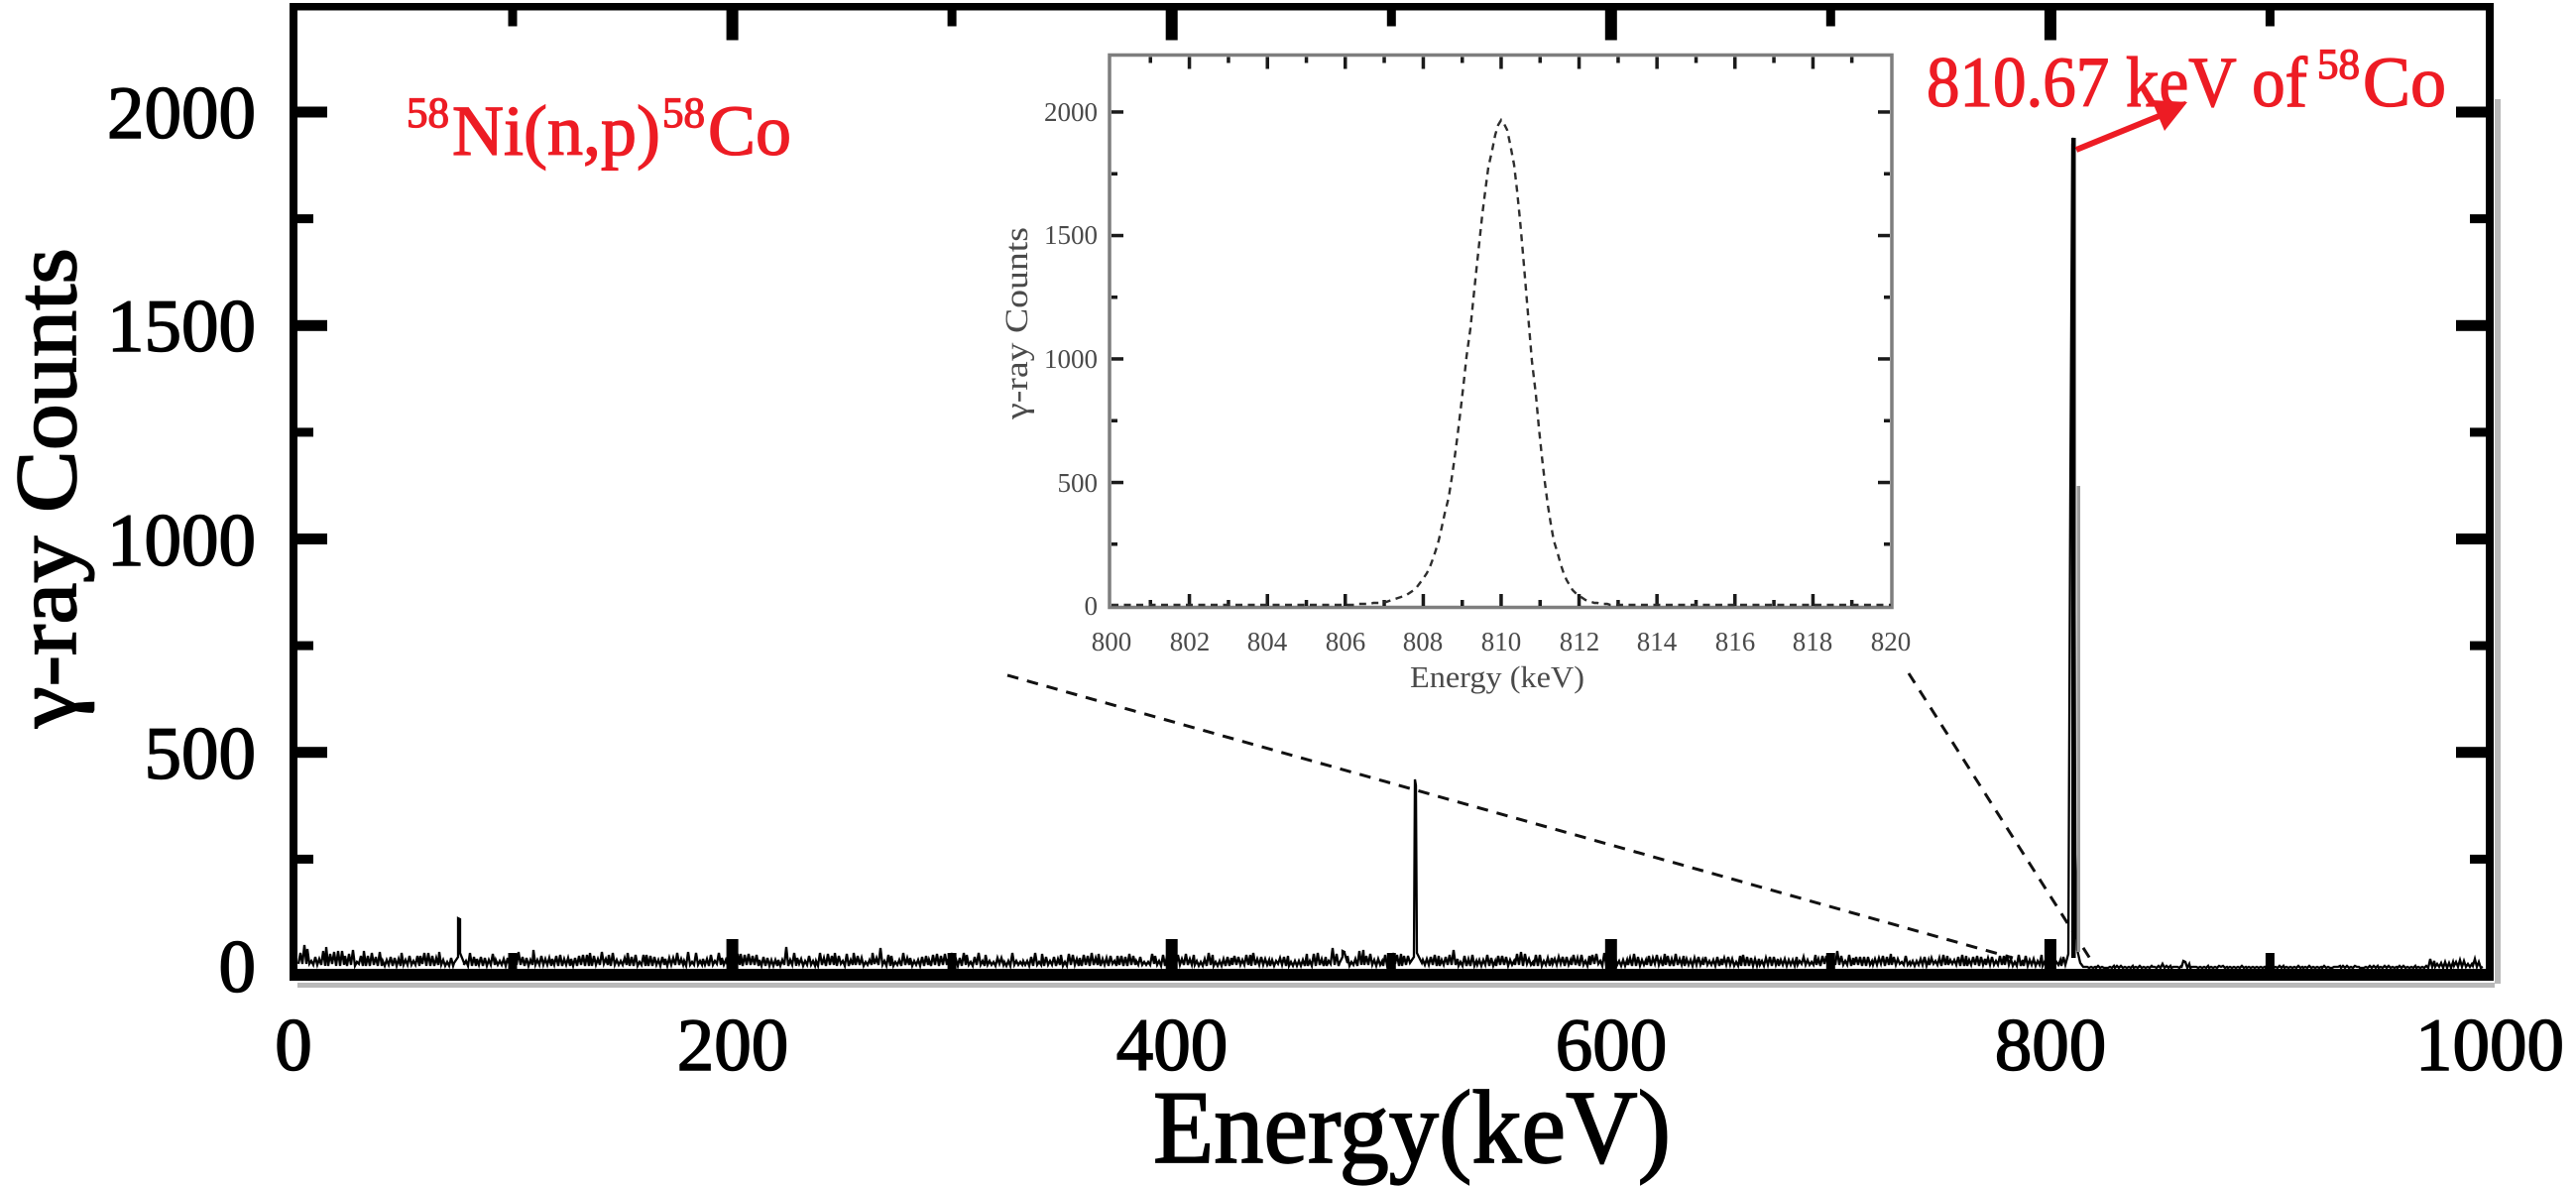 Image resolution: width=2576 pixels, height=1186 pixels. I want to click on svg-text: 814, so click(1657, 641).